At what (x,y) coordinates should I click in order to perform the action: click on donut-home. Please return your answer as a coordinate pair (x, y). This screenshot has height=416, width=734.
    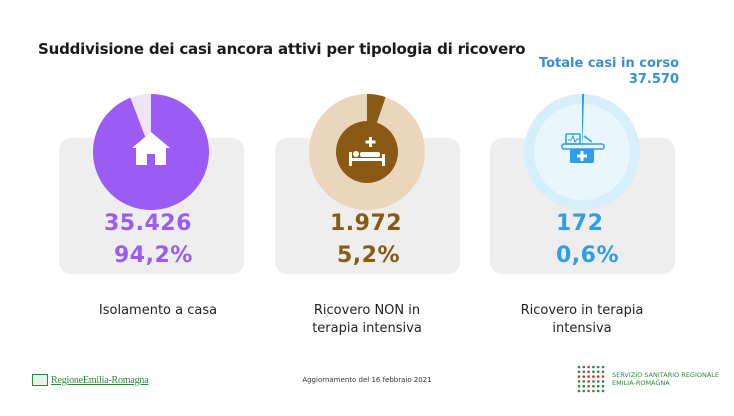
    Looking at the image, I should click on (150, 152).